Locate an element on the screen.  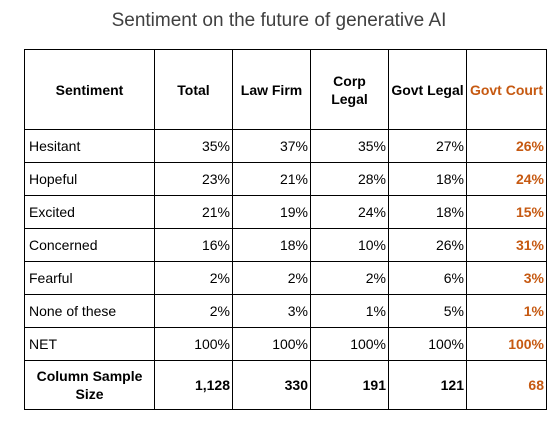
cell-corp-legal: 35% is located at coordinates (349, 146).